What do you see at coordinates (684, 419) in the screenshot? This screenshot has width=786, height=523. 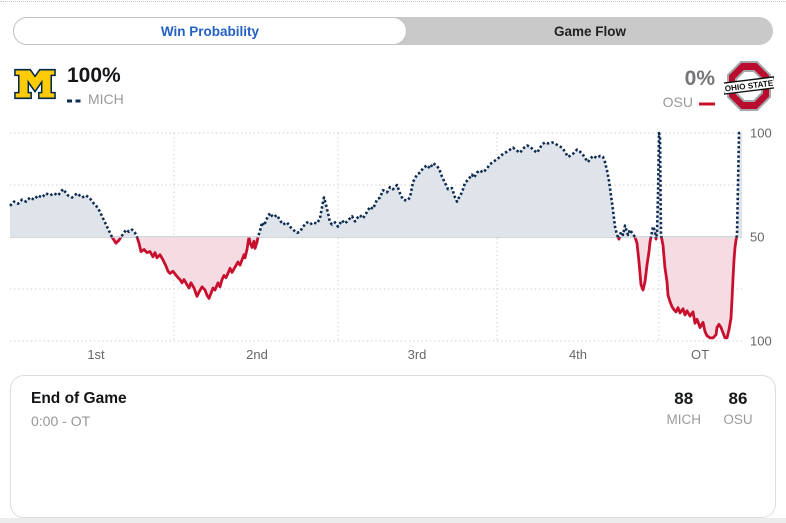 I see `mich-score-label: MICH` at bounding box center [684, 419].